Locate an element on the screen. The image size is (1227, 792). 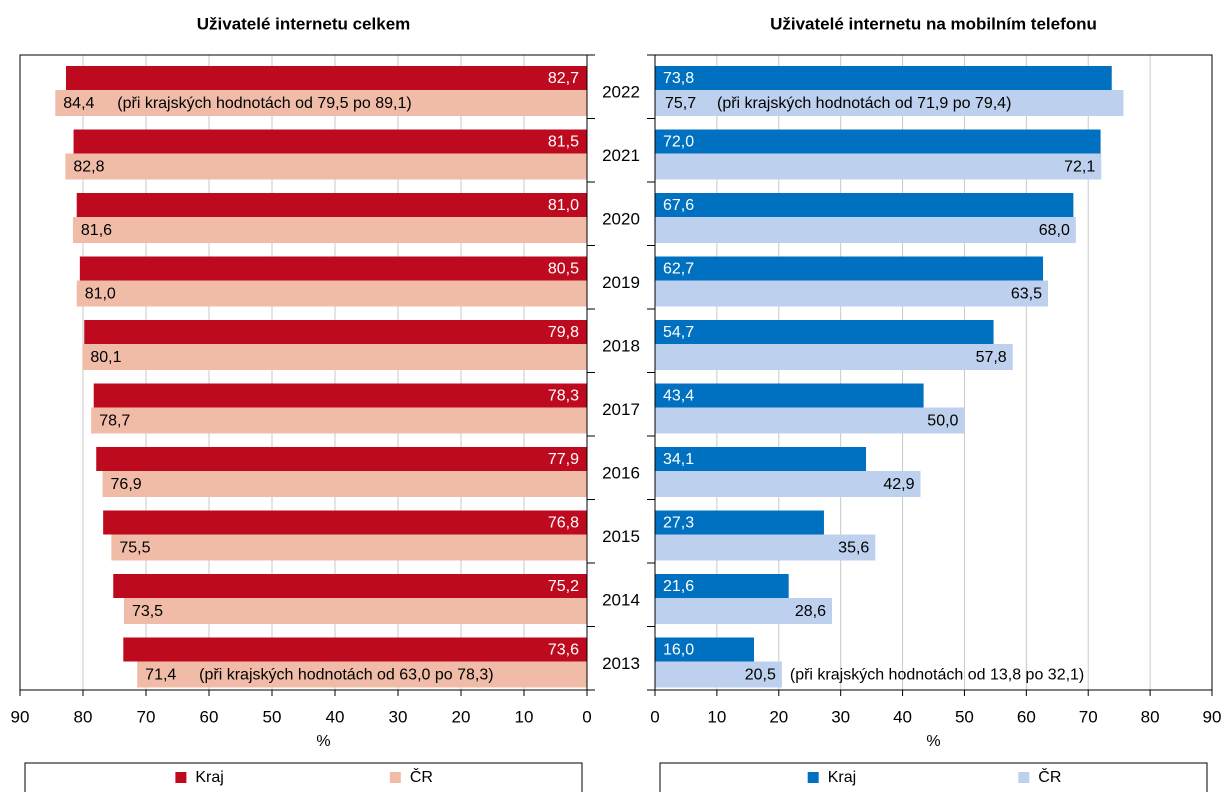
value-label: 34,1 is located at coordinates (678, 459).